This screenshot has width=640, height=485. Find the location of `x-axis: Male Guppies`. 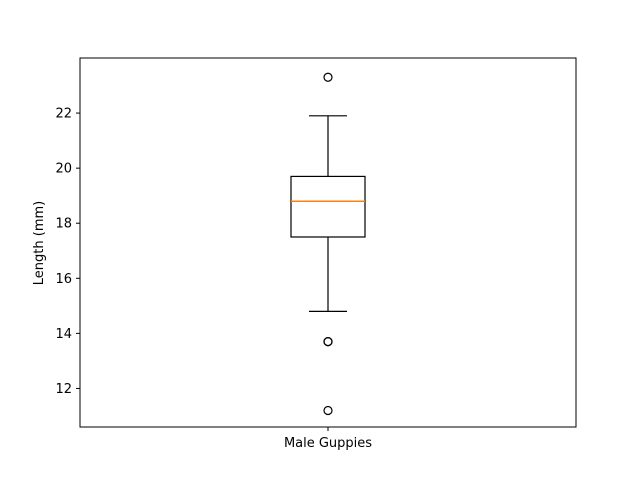

x-axis: Male Guppies is located at coordinates (328, 439).